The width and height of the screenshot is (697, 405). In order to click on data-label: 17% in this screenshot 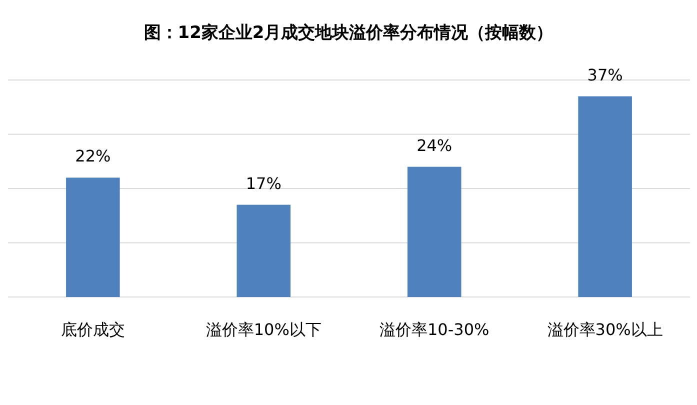, I will do `click(264, 183)`.